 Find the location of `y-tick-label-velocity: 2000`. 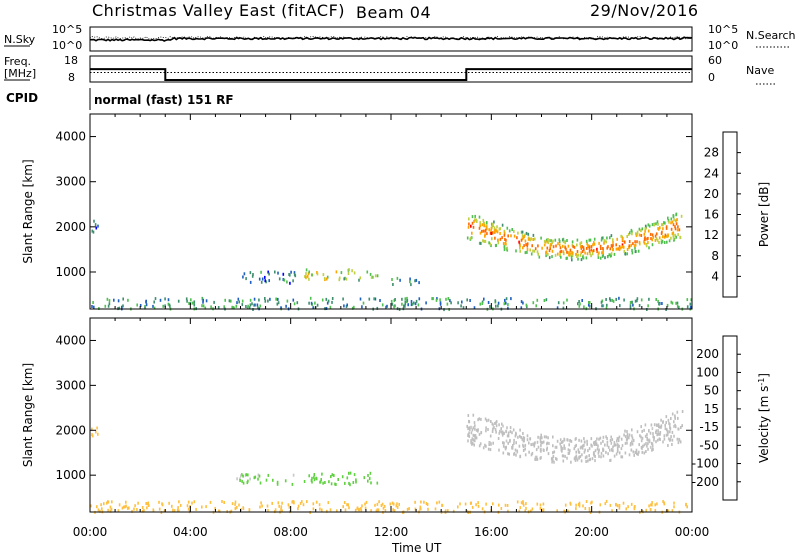

y-tick-label-velocity: 2000 is located at coordinates (70, 430).